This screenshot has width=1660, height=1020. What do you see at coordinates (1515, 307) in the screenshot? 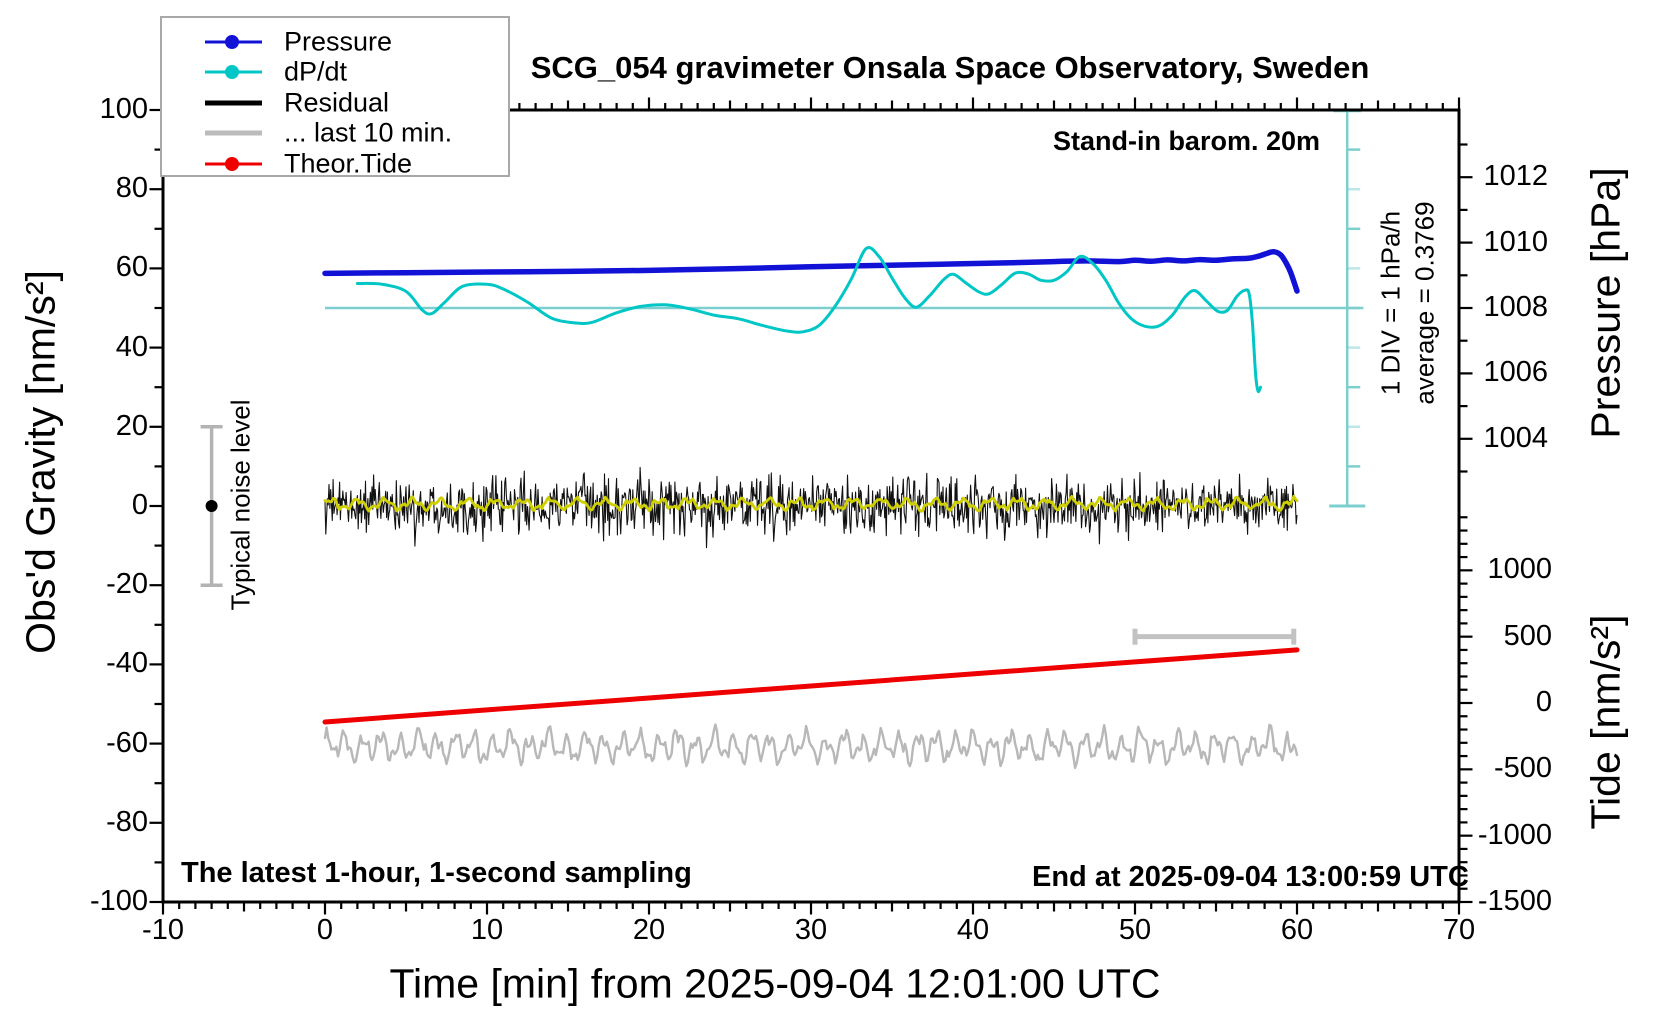
I see `pressure-tick-label: 1008` at bounding box center [1515, 307].